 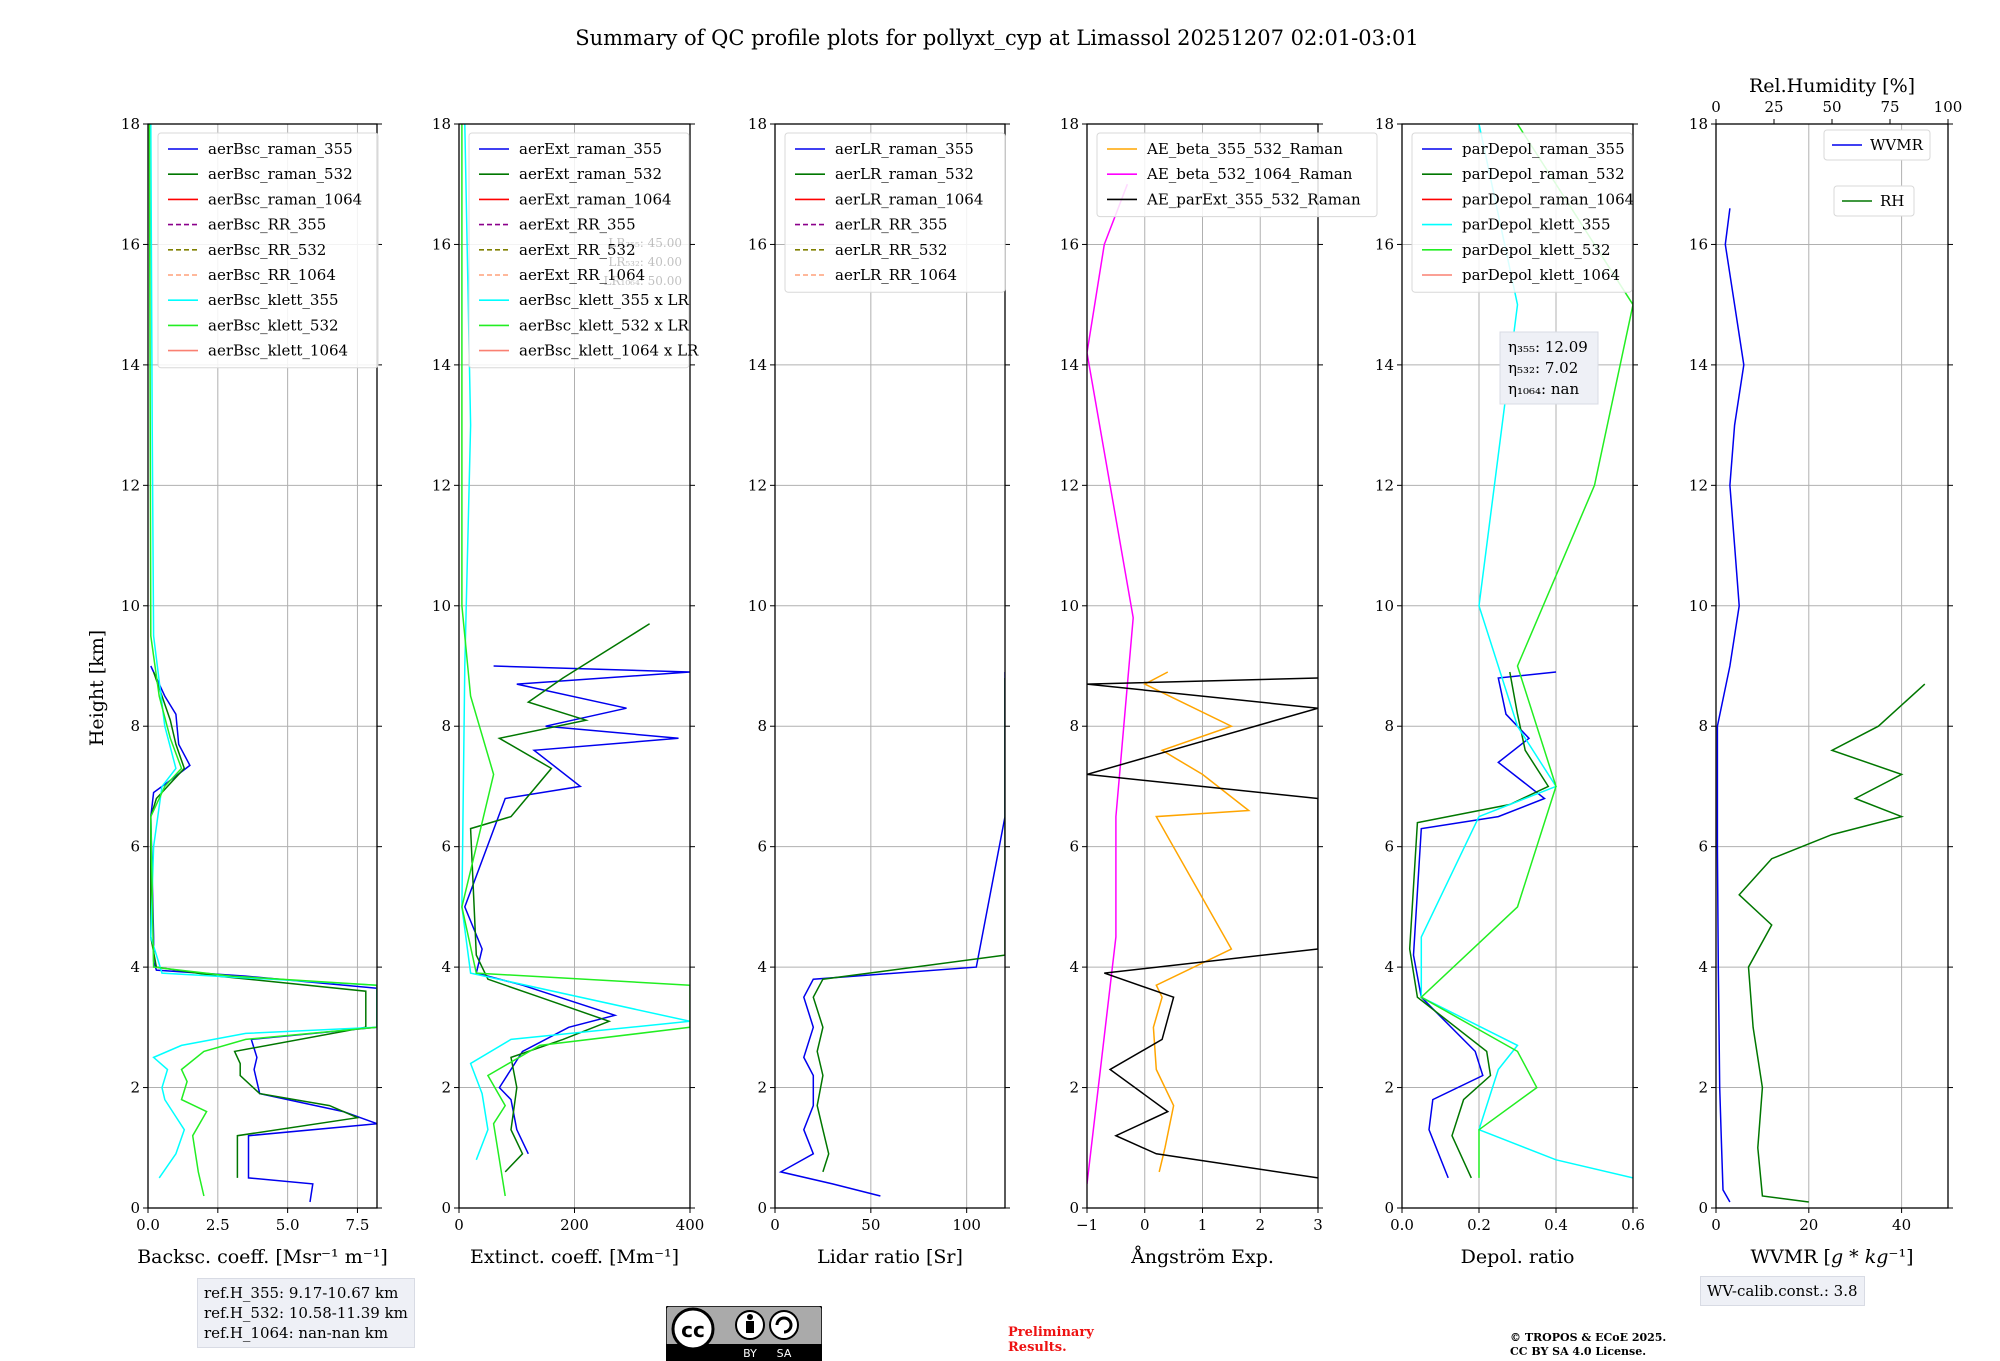 What do you see at coordinates (1832, 943) in the screenshot?
I see `series-line-RH` at bounding box center [1832, 943].